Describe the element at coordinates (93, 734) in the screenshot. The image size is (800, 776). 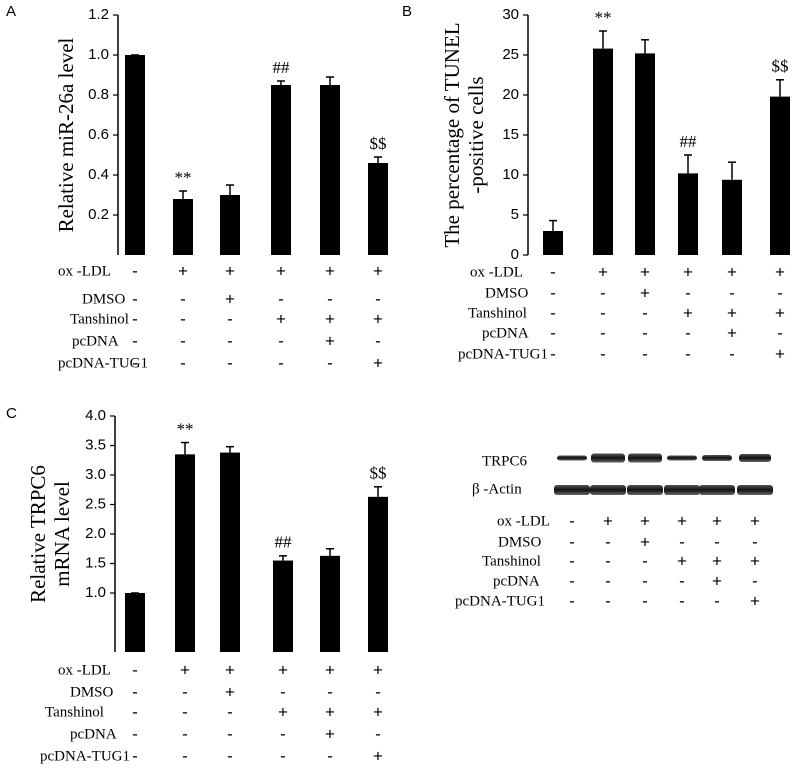
I see `treatment-name: pcDNA` at that location.